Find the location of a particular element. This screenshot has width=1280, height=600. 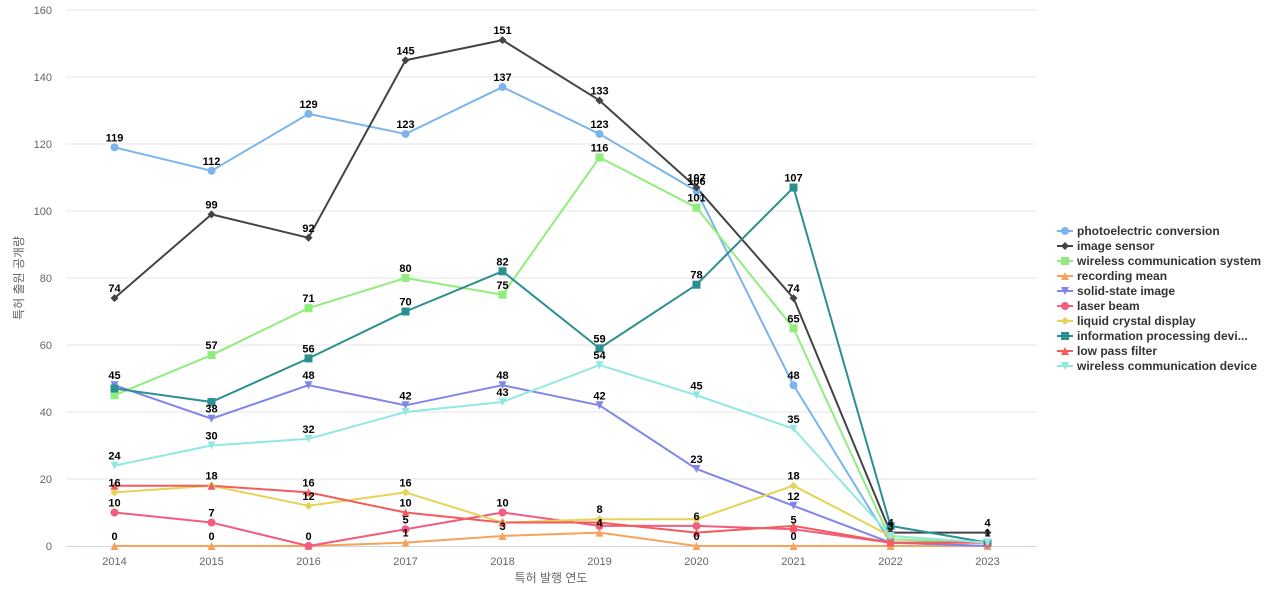

x-tick-label: 2021 is located at coordinates (793, 562).